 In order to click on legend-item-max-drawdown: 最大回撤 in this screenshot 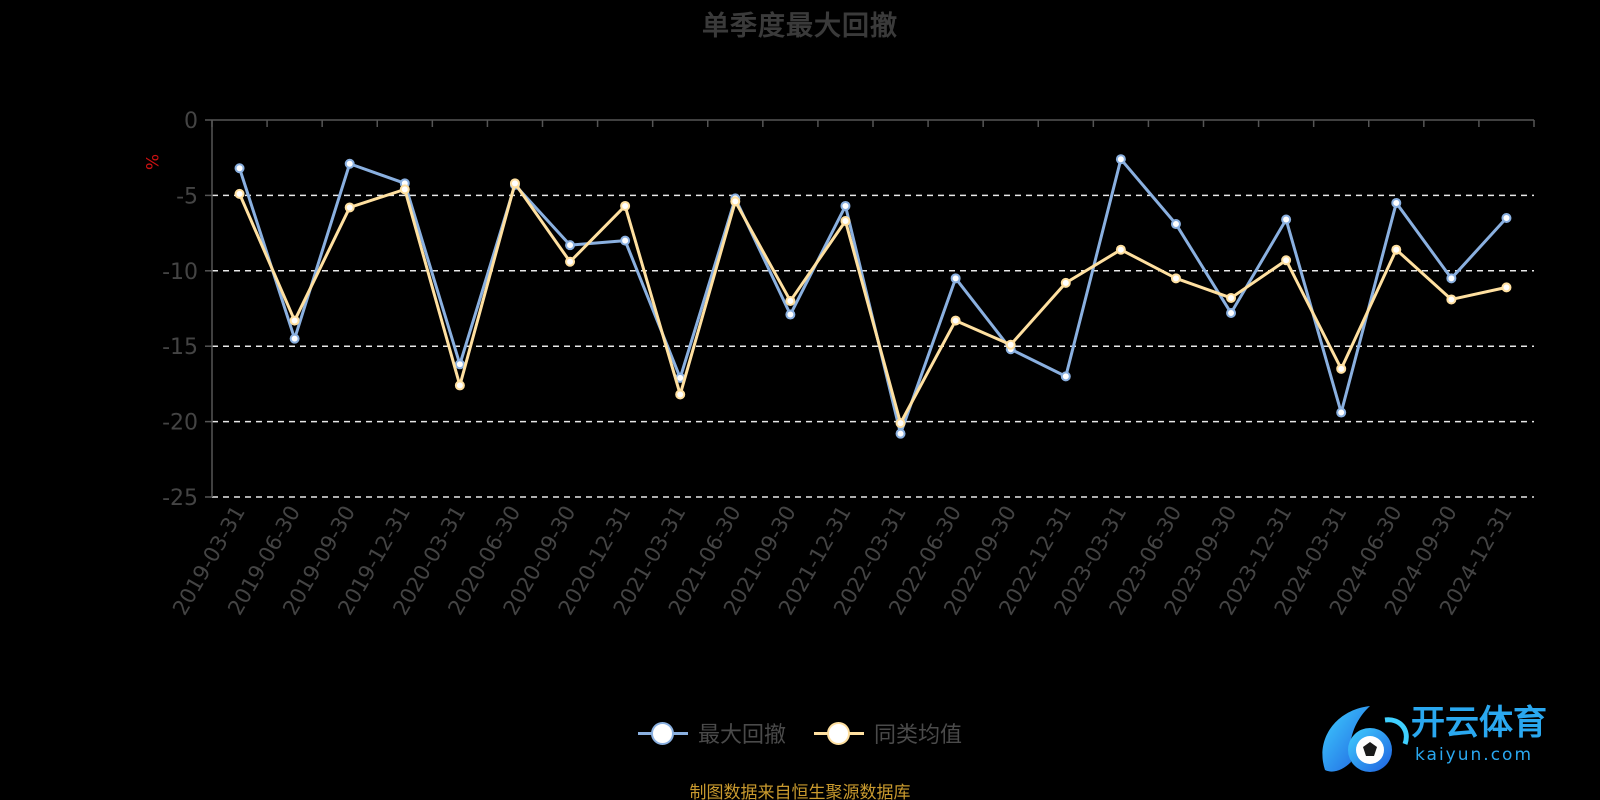, I will do `click(711, 733)`.